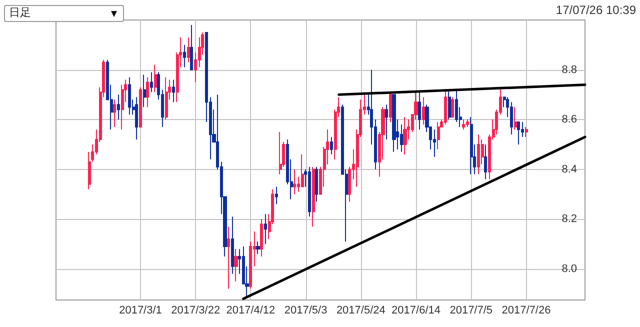 The width and height of the screenshot is (640, 327). What do you see at coordinates (526, 310) in the screenshot?
I see `x-tick-label: 2017/7/26` at bounding box center [526, 310].